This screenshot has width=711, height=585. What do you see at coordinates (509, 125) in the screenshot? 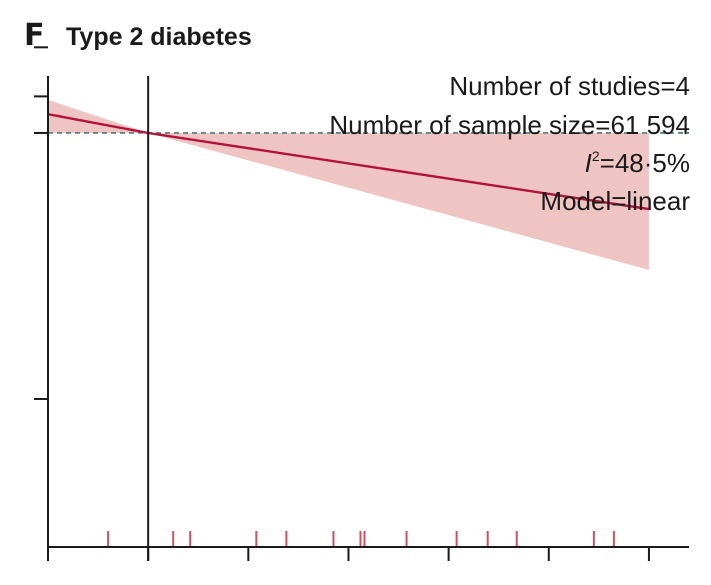
I see `sample-size-label: Number of sample size=61 594` at bounding box center [509, 125].